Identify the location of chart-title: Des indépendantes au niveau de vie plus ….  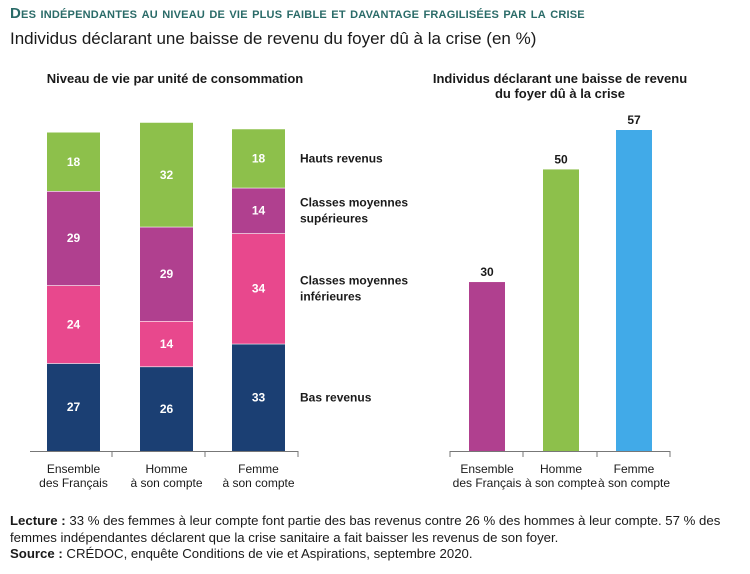
(297, 13).